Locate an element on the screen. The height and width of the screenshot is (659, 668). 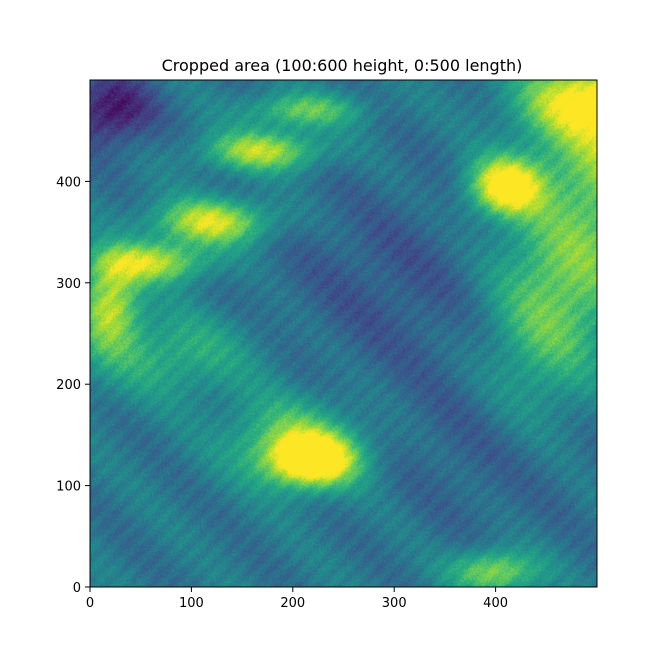
y-tick-label: 100 is located at coordinates (68, 487).